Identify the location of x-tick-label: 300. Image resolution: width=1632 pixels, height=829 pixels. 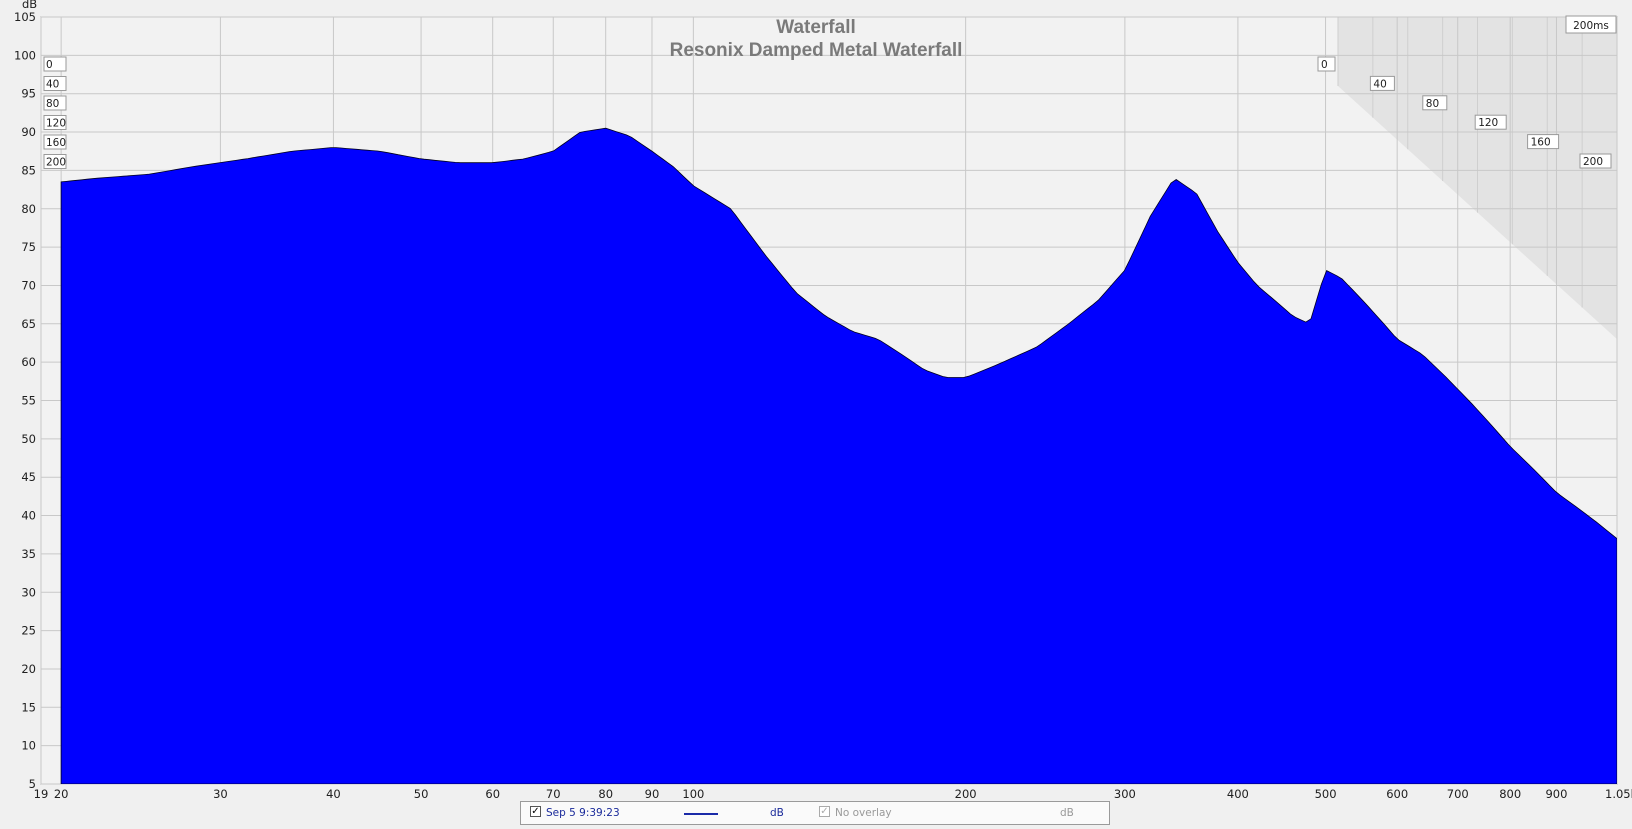
(1125, 793).